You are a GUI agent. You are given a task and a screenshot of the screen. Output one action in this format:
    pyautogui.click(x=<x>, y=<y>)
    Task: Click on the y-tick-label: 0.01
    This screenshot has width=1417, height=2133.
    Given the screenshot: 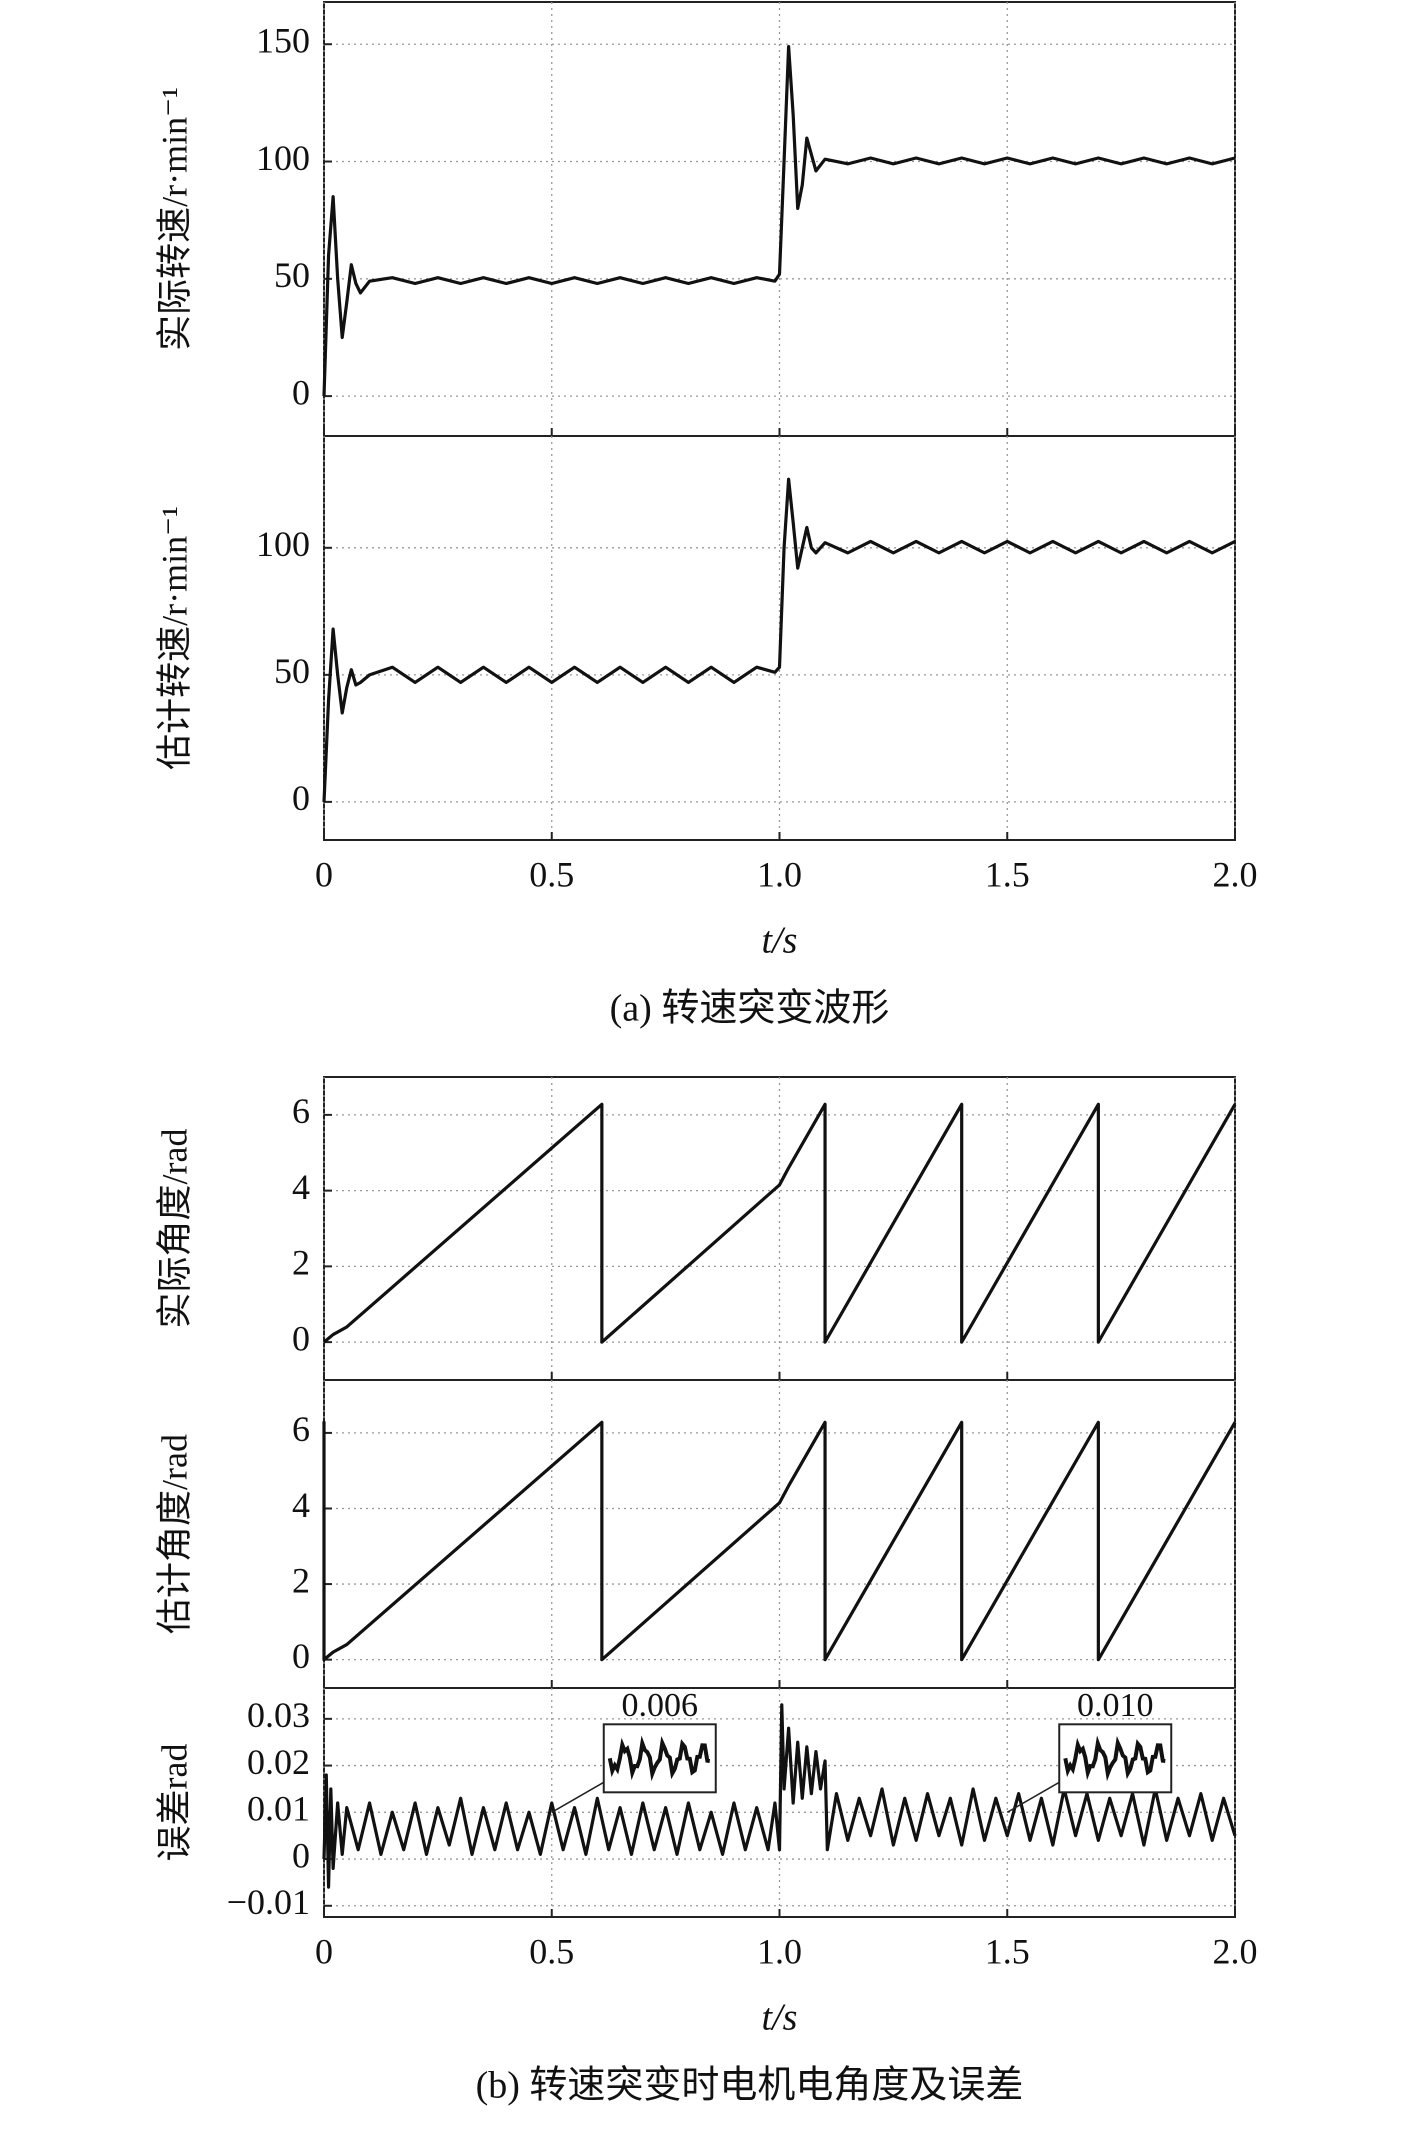 What is the action you would take?
    pyautogui.click(x=278, y=1809)
    